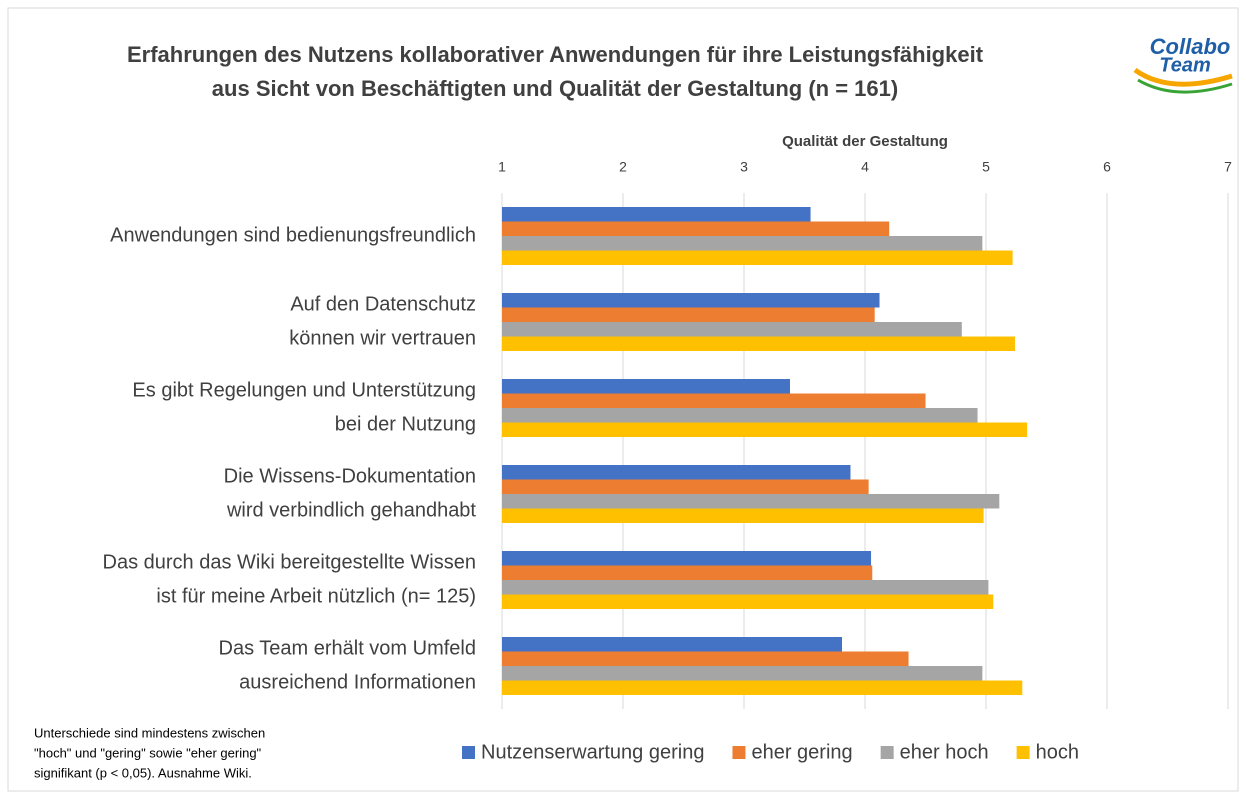 The image size is (1246, 799). What do you see at coordinates (357, 682) in the screenshot?
I see `y-tick-label: ausreichend Informationen` at bounding box center [357, 682].